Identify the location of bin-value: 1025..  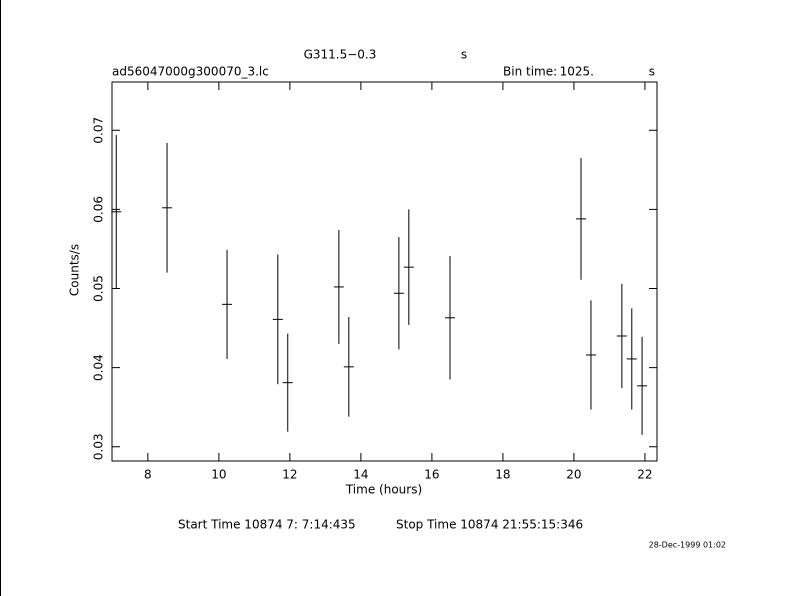
(577, 72).